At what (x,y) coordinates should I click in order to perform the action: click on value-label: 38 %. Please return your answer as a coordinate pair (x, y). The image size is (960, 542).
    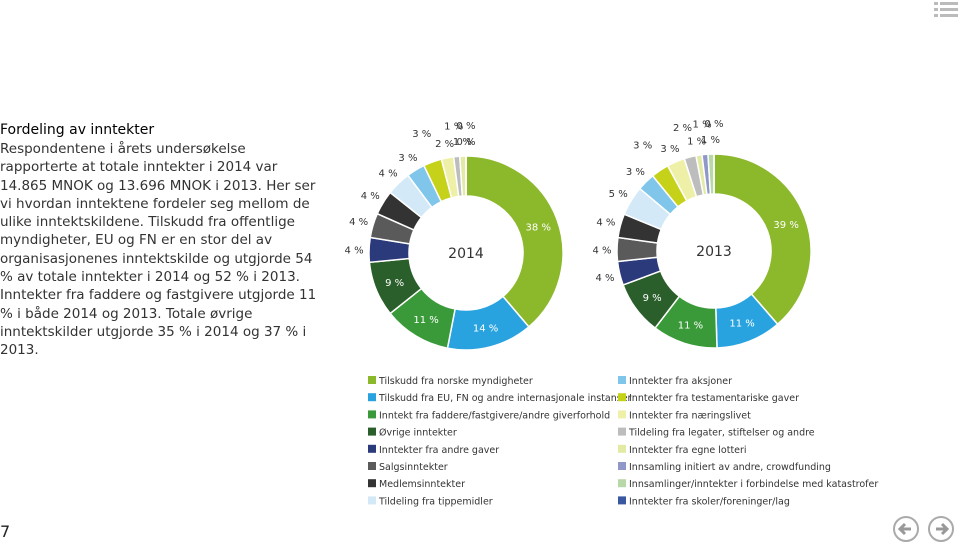
    Looking at the image, I should click on (538, 227).